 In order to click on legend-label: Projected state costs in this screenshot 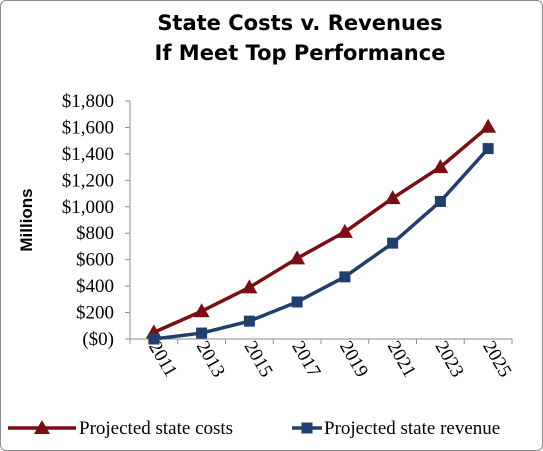, I will do `click(156, 428)`.